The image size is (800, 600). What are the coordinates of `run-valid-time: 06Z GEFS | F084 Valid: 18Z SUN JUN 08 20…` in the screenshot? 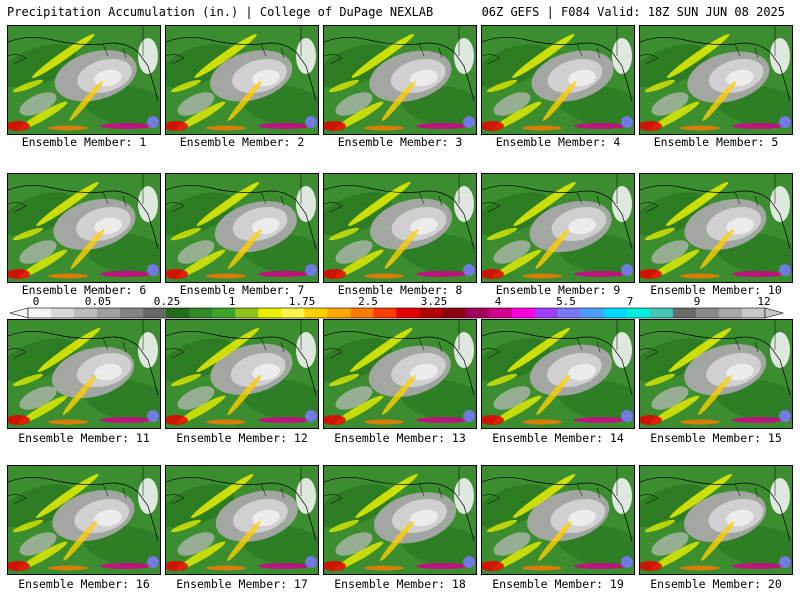 It's located at (633, 12).